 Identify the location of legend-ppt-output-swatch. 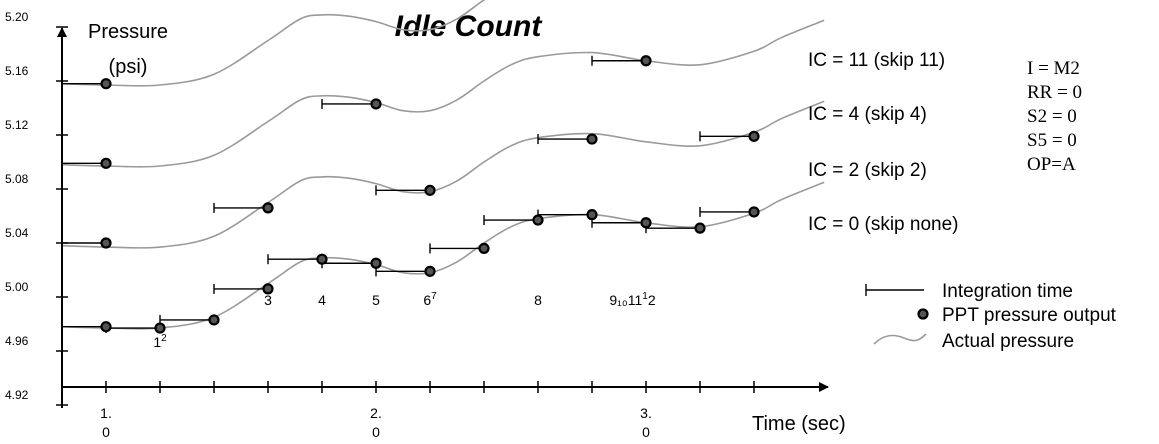
(923, 314).